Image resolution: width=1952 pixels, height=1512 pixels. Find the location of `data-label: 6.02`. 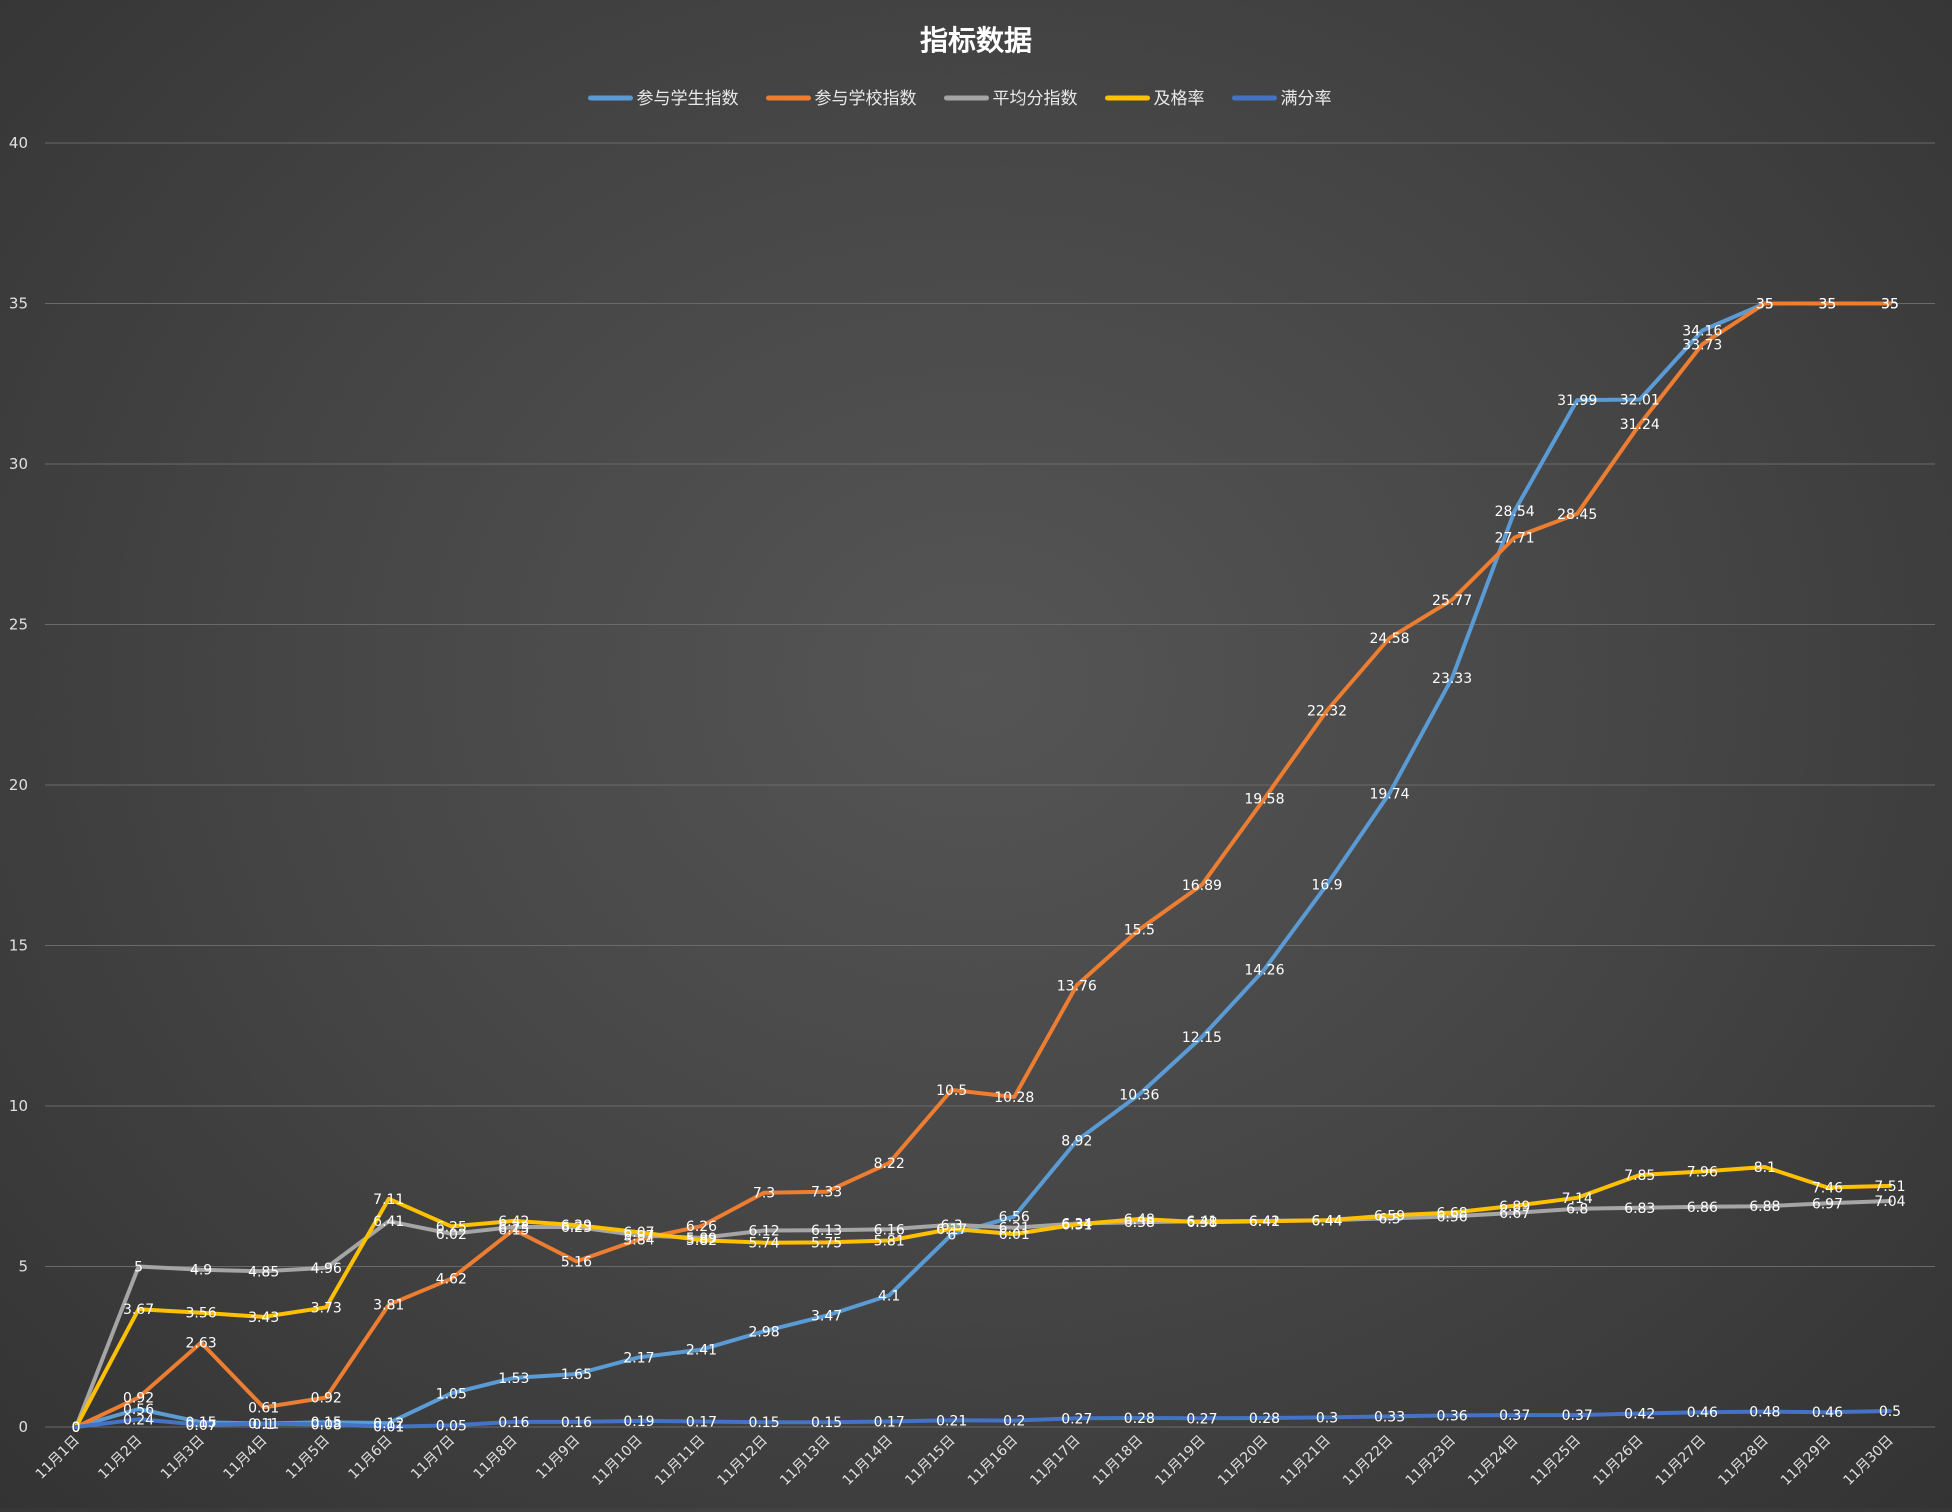

data-label: 6.02 is located at coordinates (451, 1235).